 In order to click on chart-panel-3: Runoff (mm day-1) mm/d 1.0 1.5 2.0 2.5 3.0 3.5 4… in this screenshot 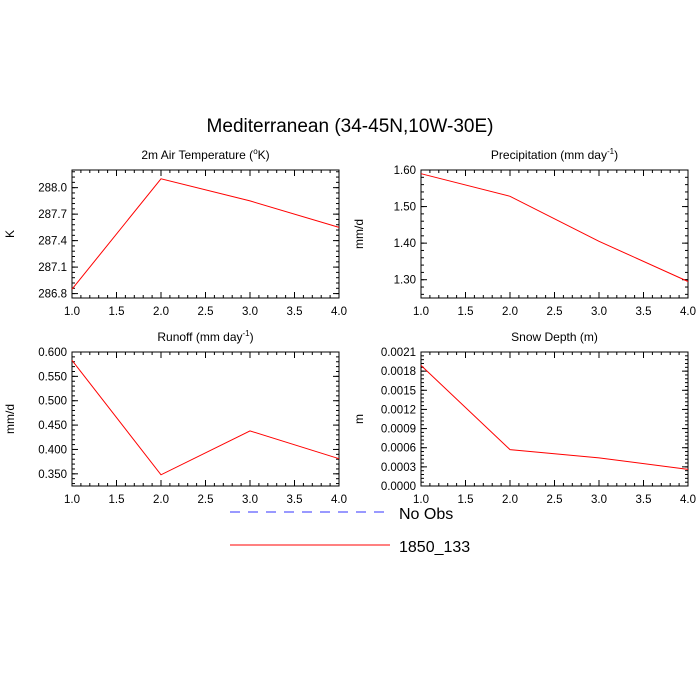, I will do `click(175, 417)`.